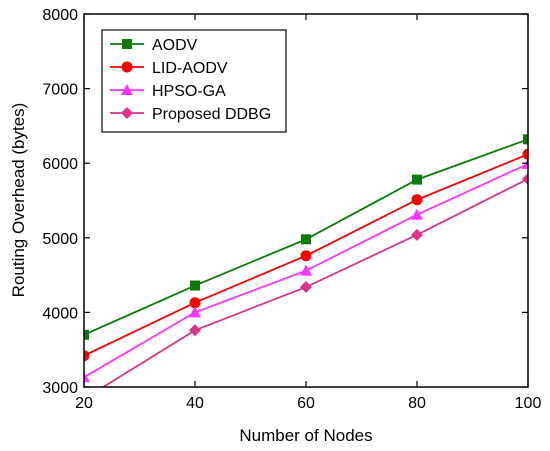 The height and width of the screenshot is (451, 550). I want to click on legend-box, so click(194, 81).